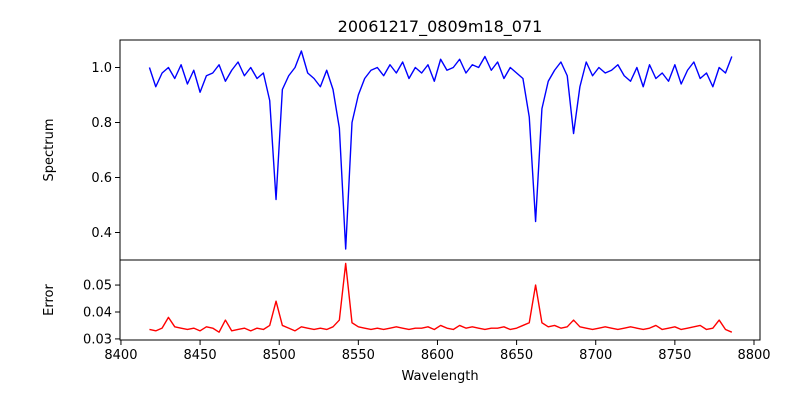 The height and width of the screenshot is (400, 800). Describe the element at coordinates (200, 355) in the screenshot. I see `x-tick-label: 8450` at that location.